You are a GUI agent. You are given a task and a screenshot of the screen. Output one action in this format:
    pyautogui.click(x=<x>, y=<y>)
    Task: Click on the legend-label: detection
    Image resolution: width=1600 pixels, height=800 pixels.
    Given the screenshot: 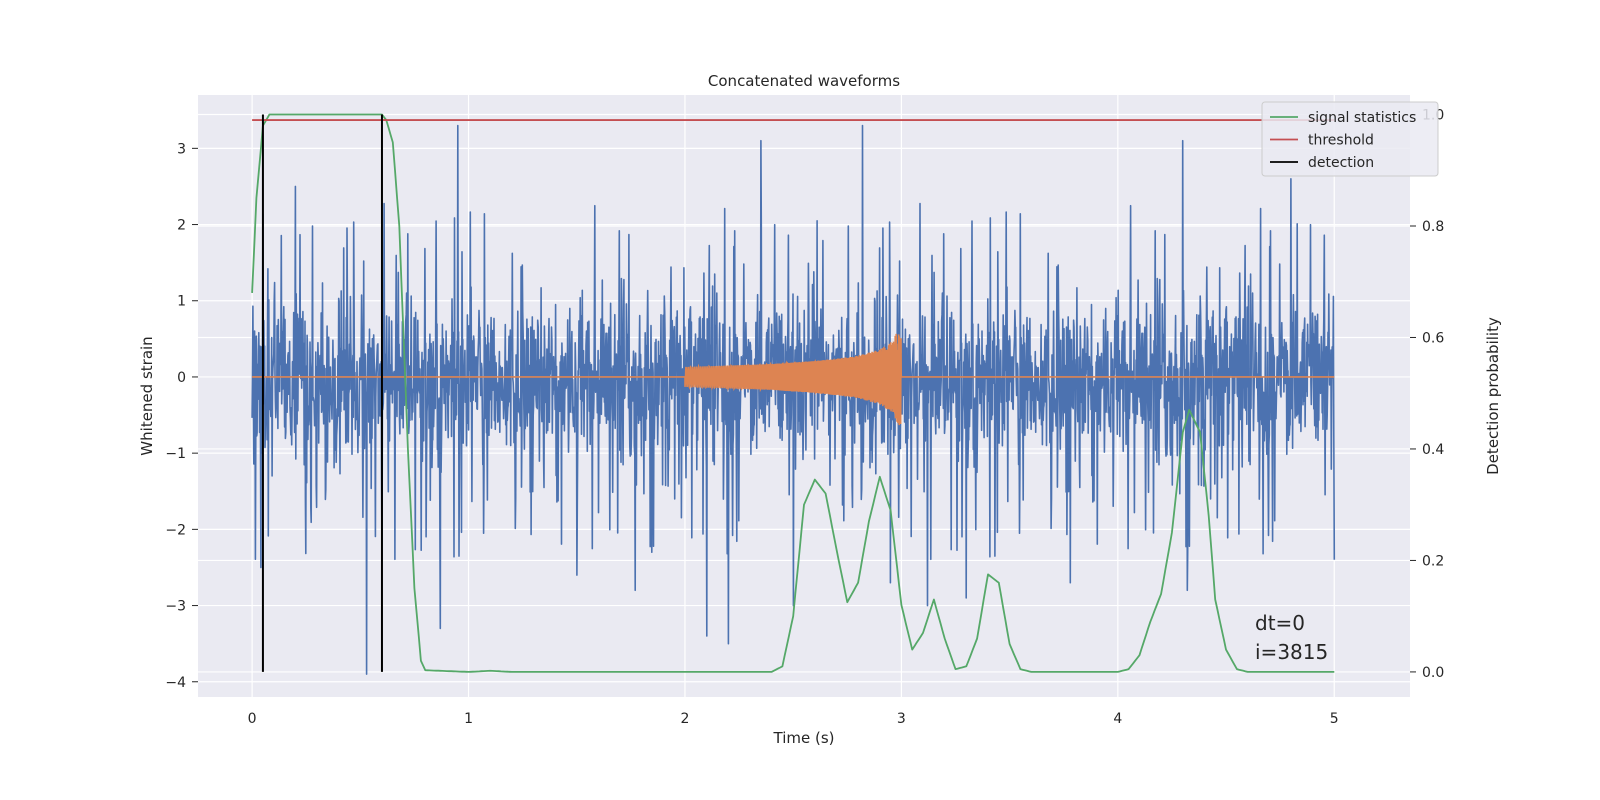 What is the action you would take?
    pyautogui.click(x=1341, y=163)
    